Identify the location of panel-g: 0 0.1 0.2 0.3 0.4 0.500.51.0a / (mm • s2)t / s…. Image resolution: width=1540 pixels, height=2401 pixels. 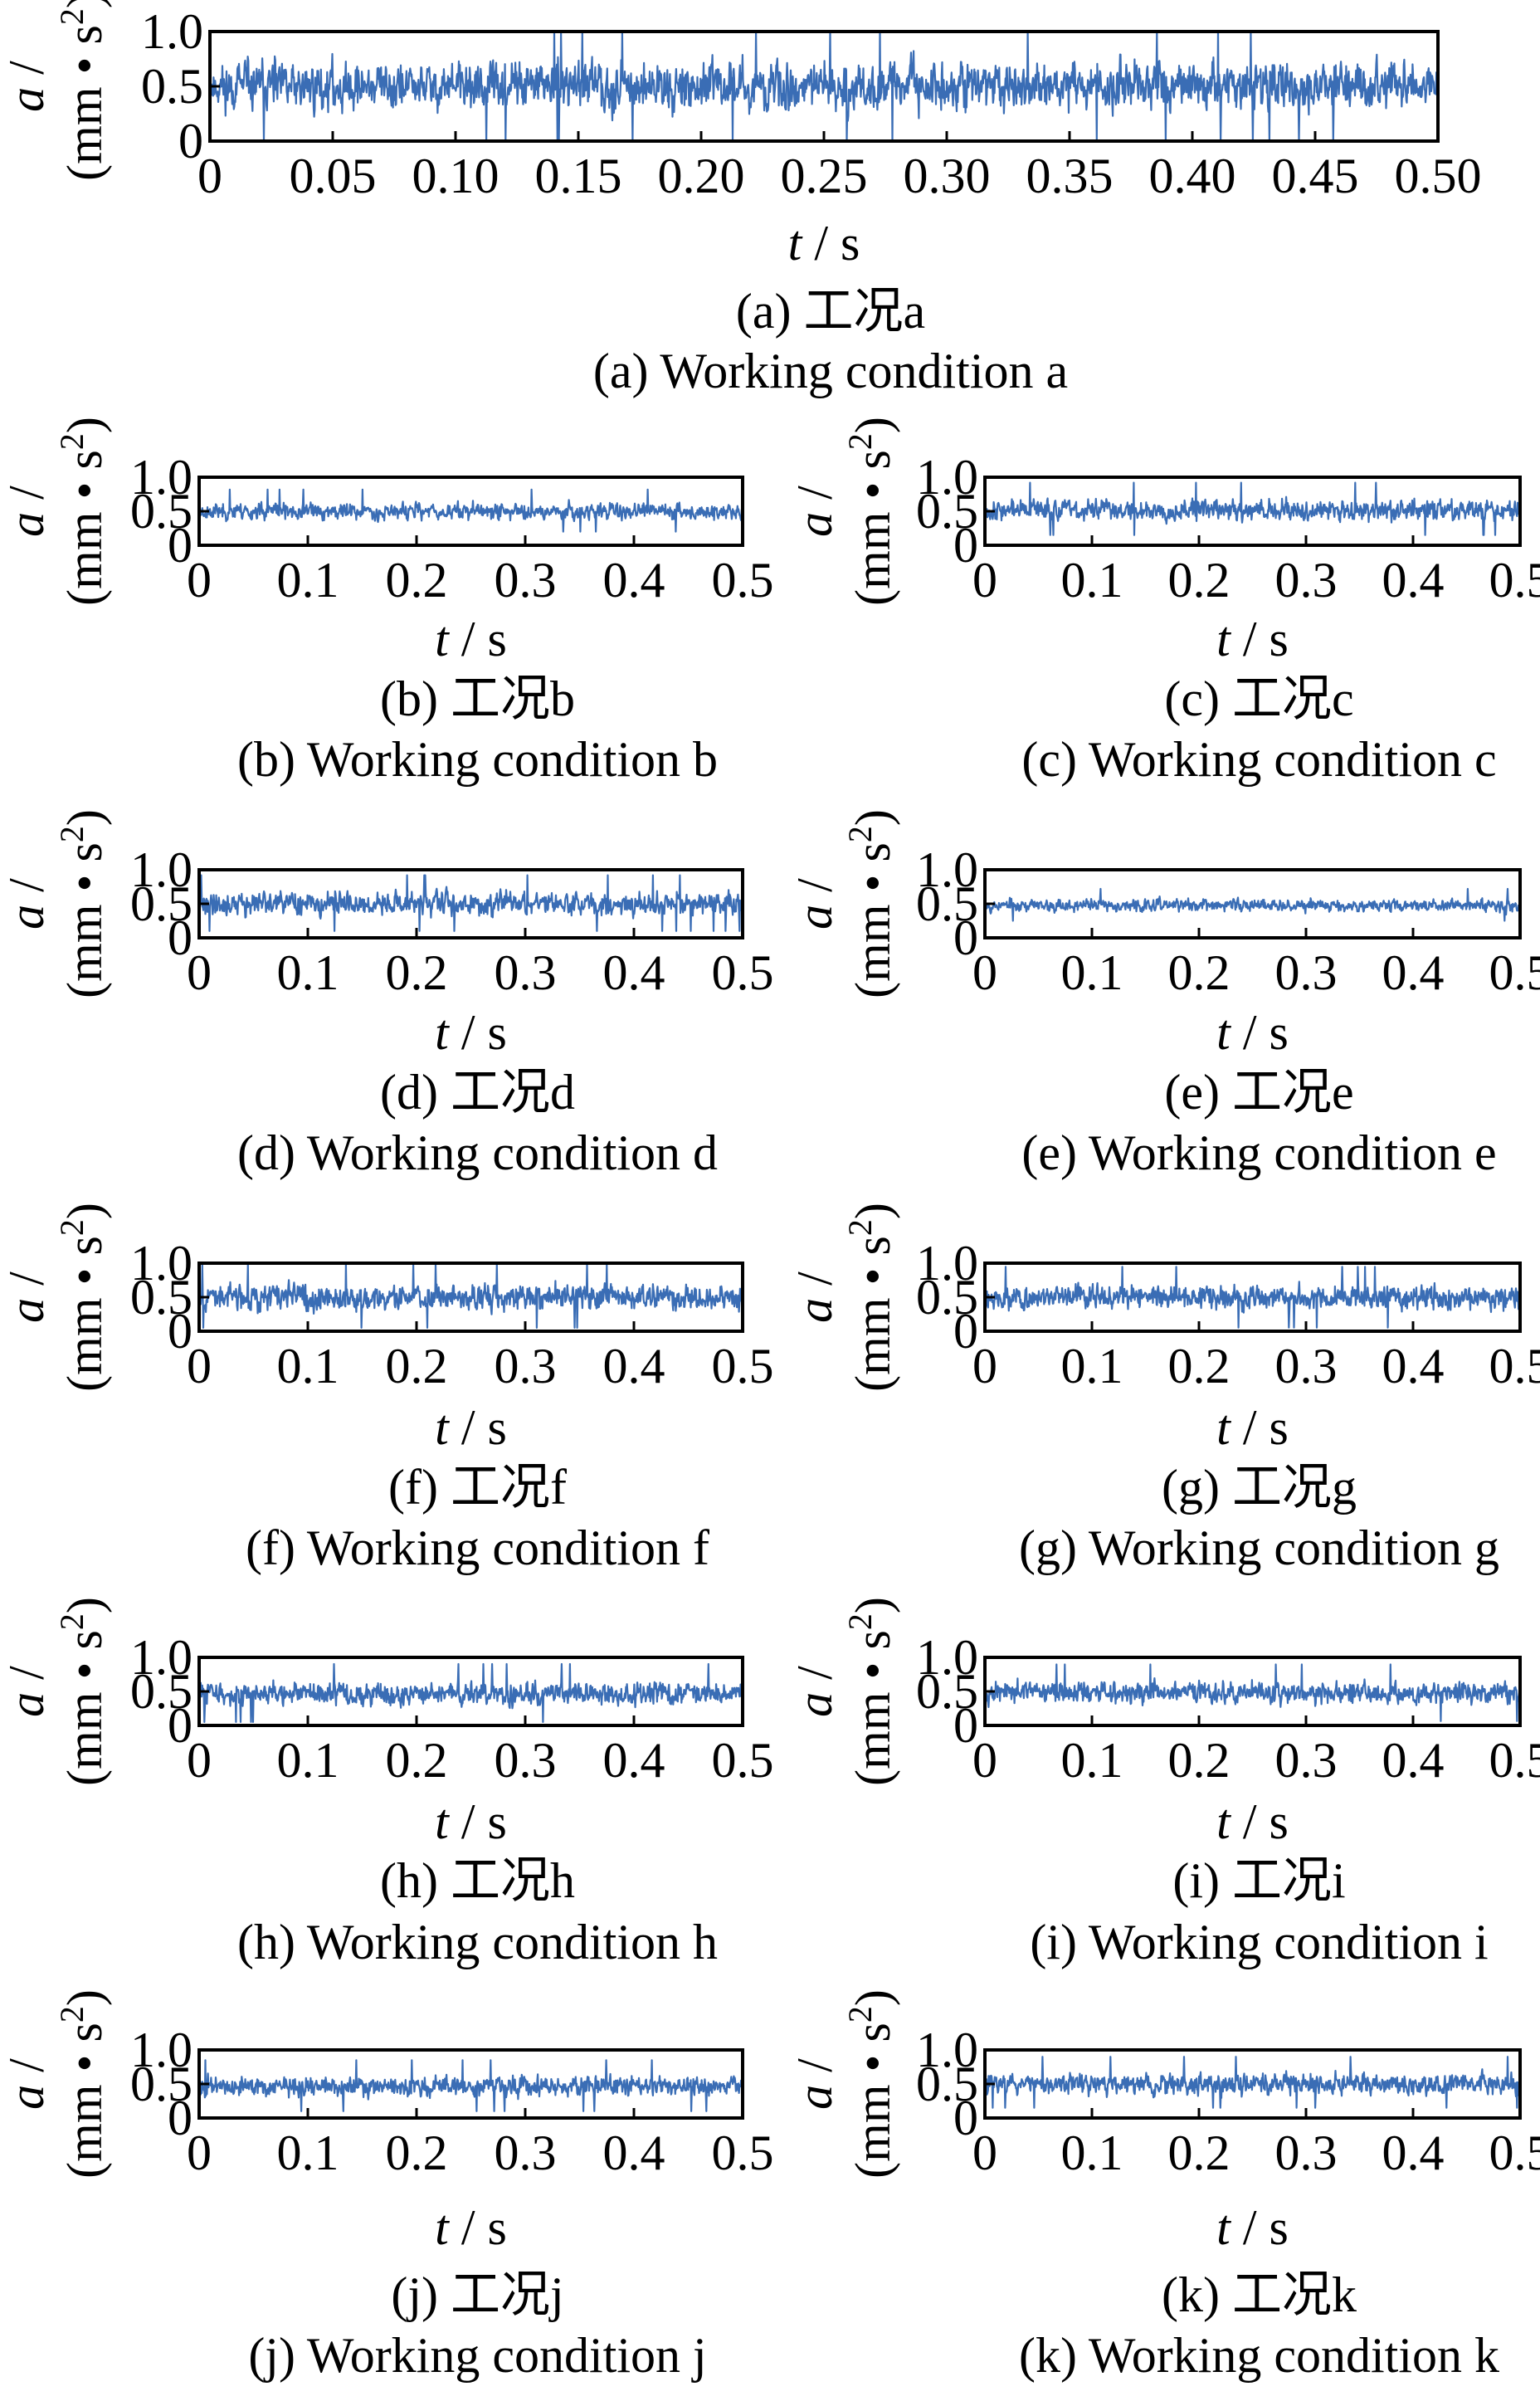
(1163, 1389).